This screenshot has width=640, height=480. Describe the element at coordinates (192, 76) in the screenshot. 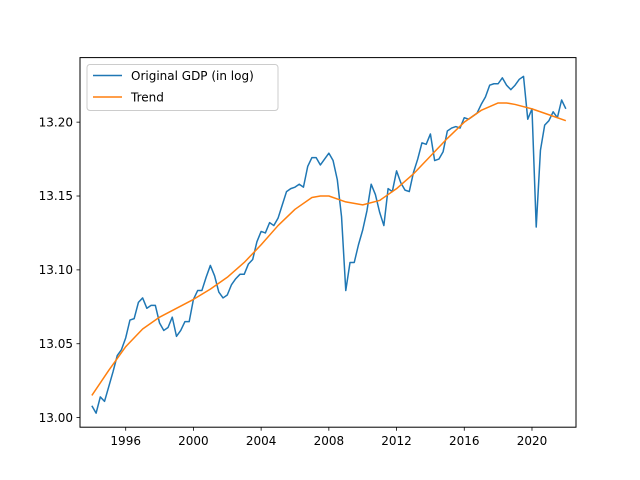

I see `legend-label-0: Original GDP (in log)` at that location.